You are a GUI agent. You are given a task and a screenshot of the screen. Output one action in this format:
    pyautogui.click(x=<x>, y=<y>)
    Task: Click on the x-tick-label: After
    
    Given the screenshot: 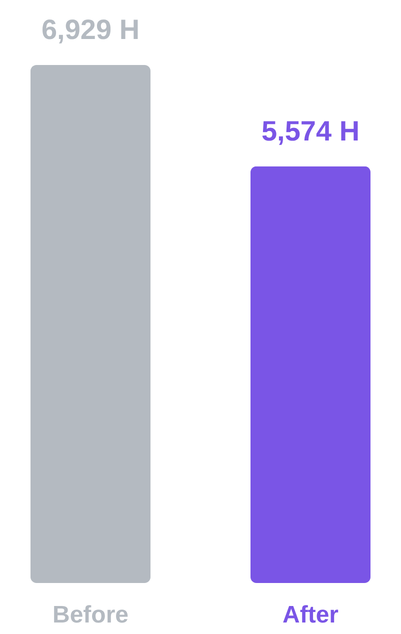 What is the action you would take?
    pyautogui.click(x=310, y=615)
    